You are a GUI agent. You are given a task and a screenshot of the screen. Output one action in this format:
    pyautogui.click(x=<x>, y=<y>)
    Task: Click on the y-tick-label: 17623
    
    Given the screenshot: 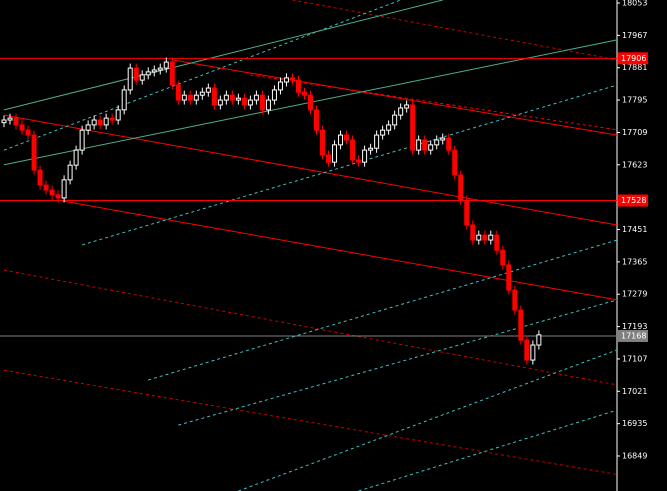 What is the action you would take?
    pyautogui.click(x=634, y=164)
    